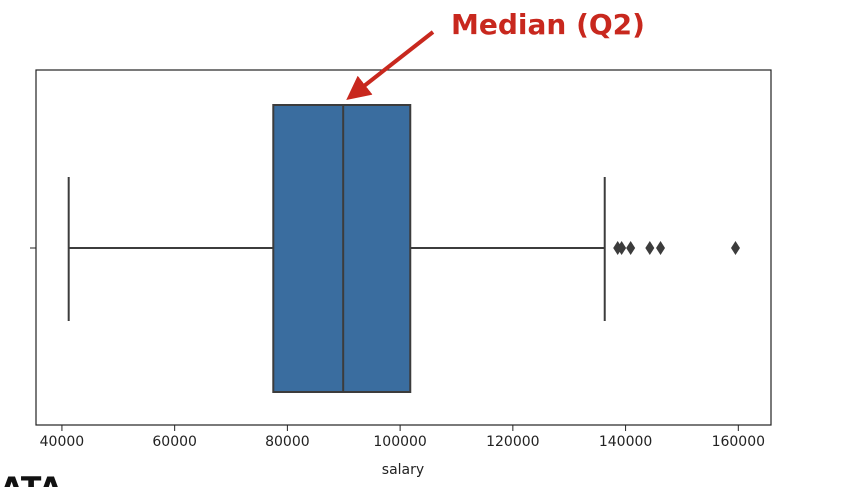  What do you see at coordinates (62, 442) in the screenshot?
I see `x-tick-label: 40000` at bounding box center [62, 442].